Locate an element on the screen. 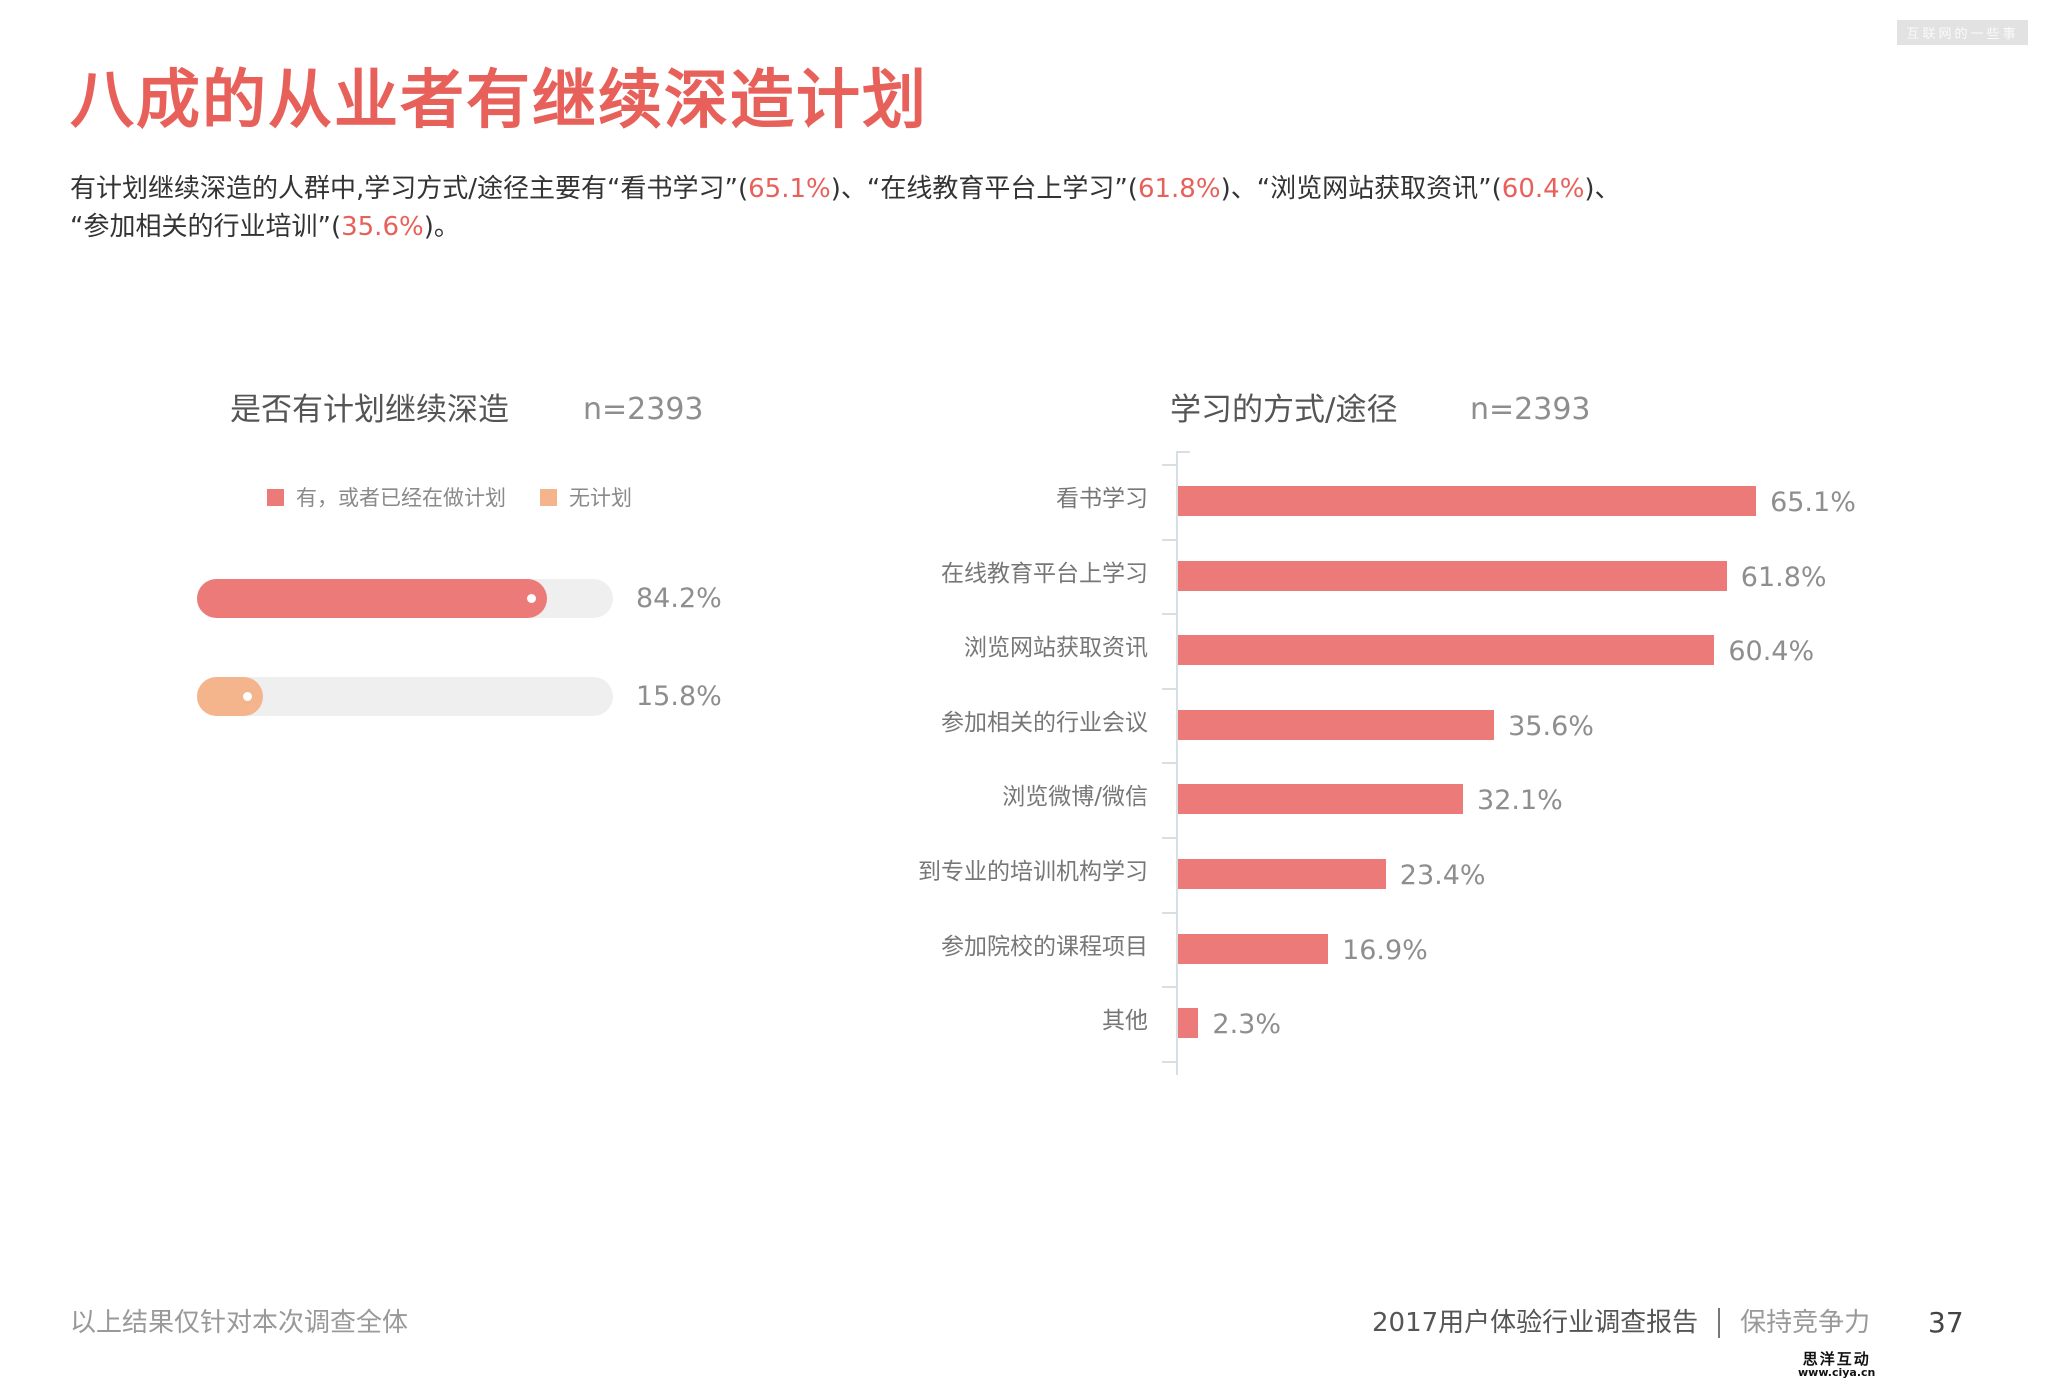 The height and width of the screenshot is (1391, 2048). description-text: )、“浏览网站获取资讯”( is located at coordinates (1361, 189).